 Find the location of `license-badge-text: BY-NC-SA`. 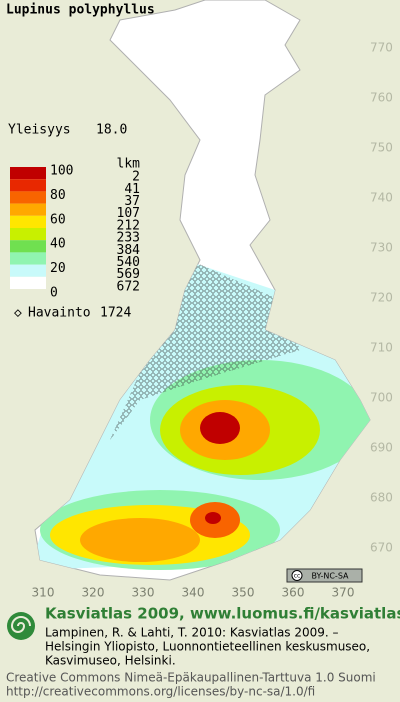

license-badge-text: BY-NC-SA is located at coordinates (330, 576).